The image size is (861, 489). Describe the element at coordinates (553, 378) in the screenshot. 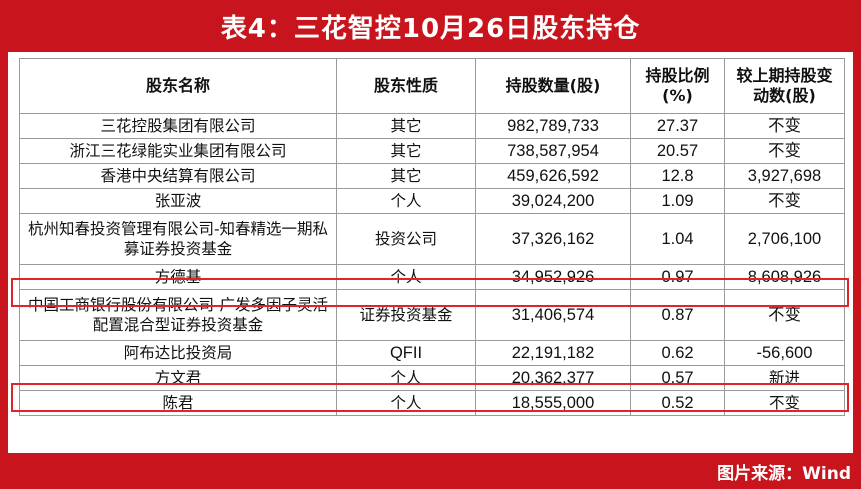

I see `cell-shares: 20,362,377` at that location.